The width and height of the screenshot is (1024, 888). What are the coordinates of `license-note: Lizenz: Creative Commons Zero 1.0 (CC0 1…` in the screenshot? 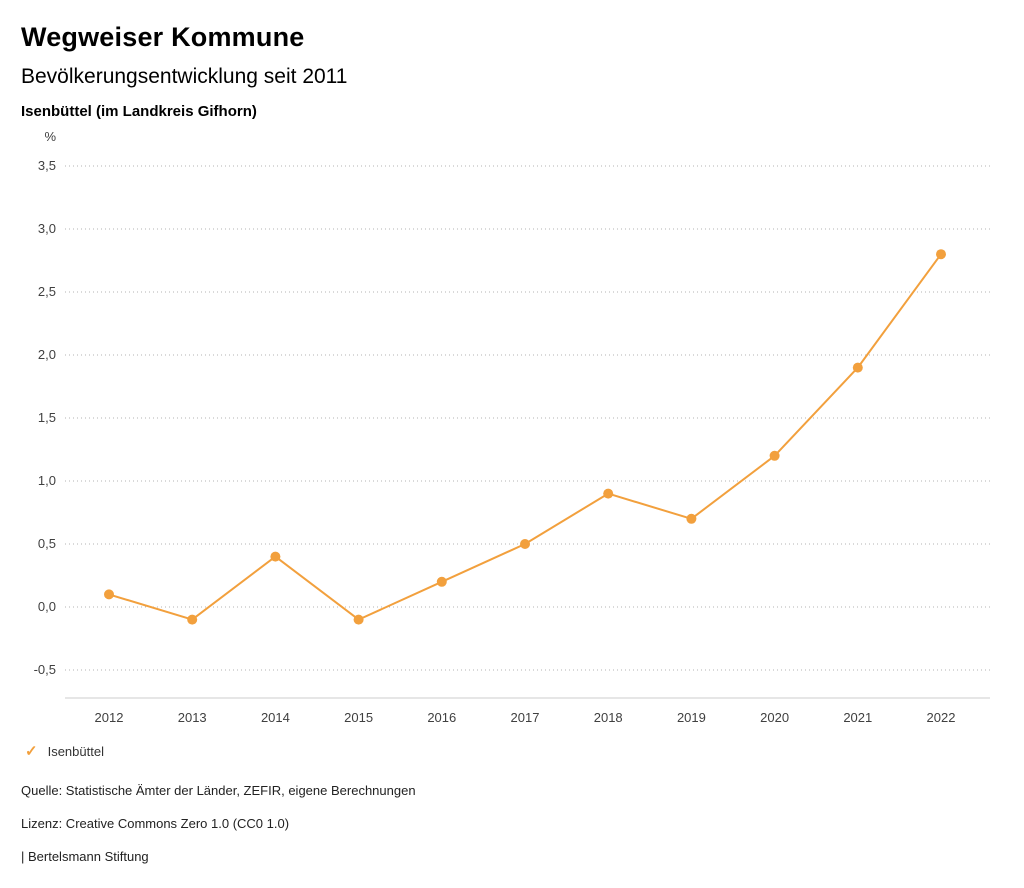 It's located at (155, 823).